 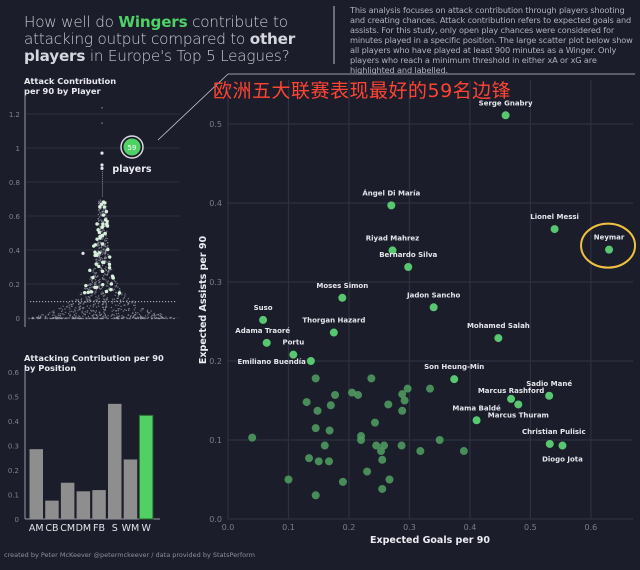 I want to click on x-axis-label: Expected Goals per 90, so click(x=430, y=540).